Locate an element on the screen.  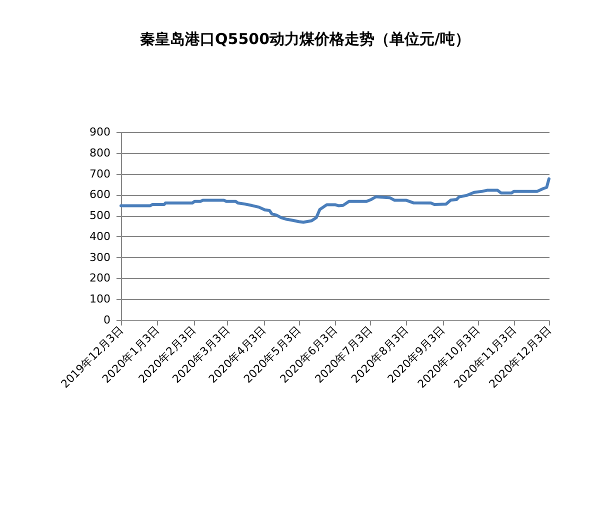
y-tick-label: 300 is located at coordinates (100, 257).